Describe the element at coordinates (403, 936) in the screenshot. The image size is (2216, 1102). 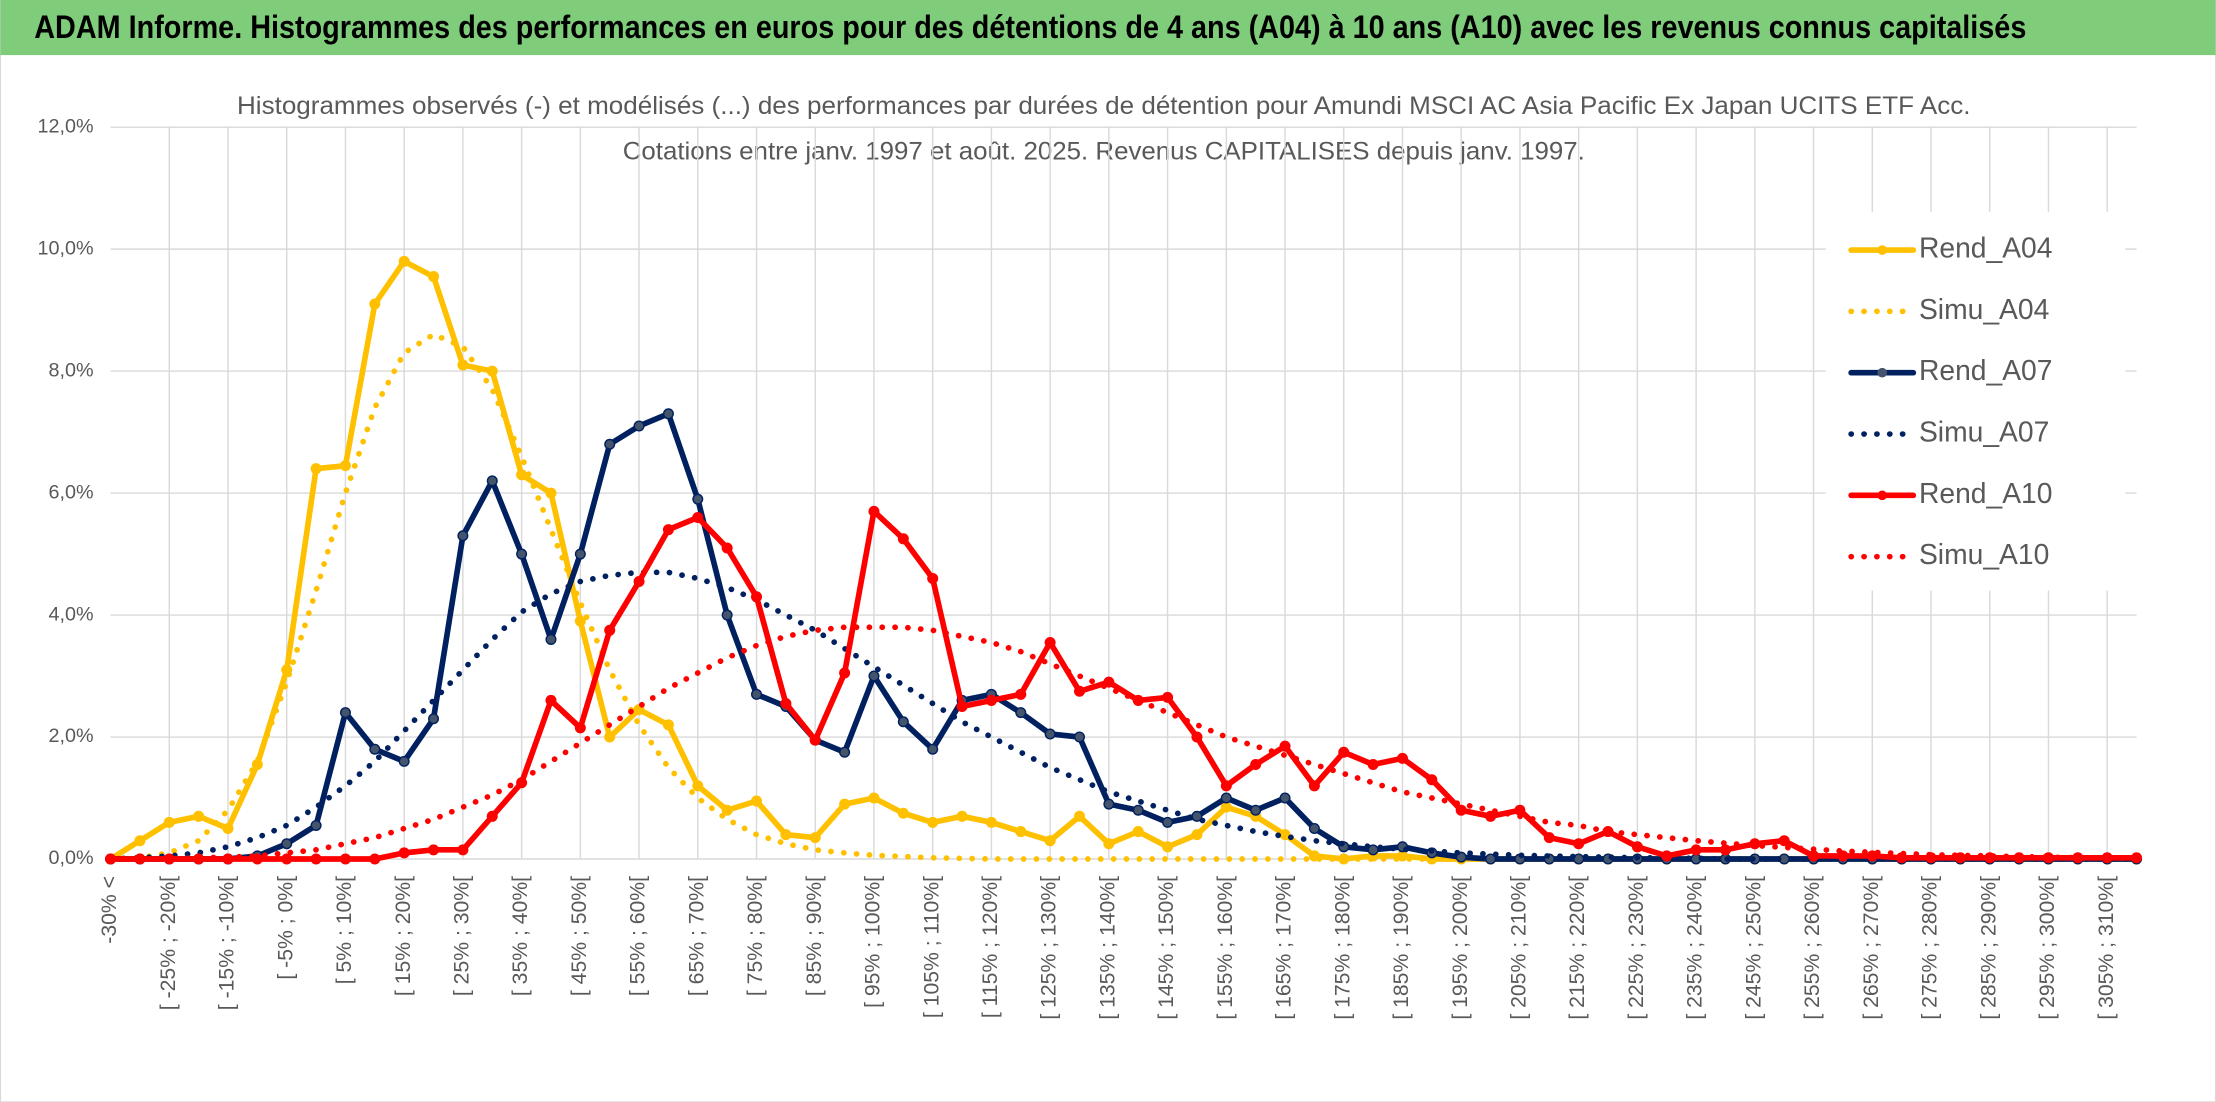
I see `x-tick-label: [ 15% ; 20%[` at that location.